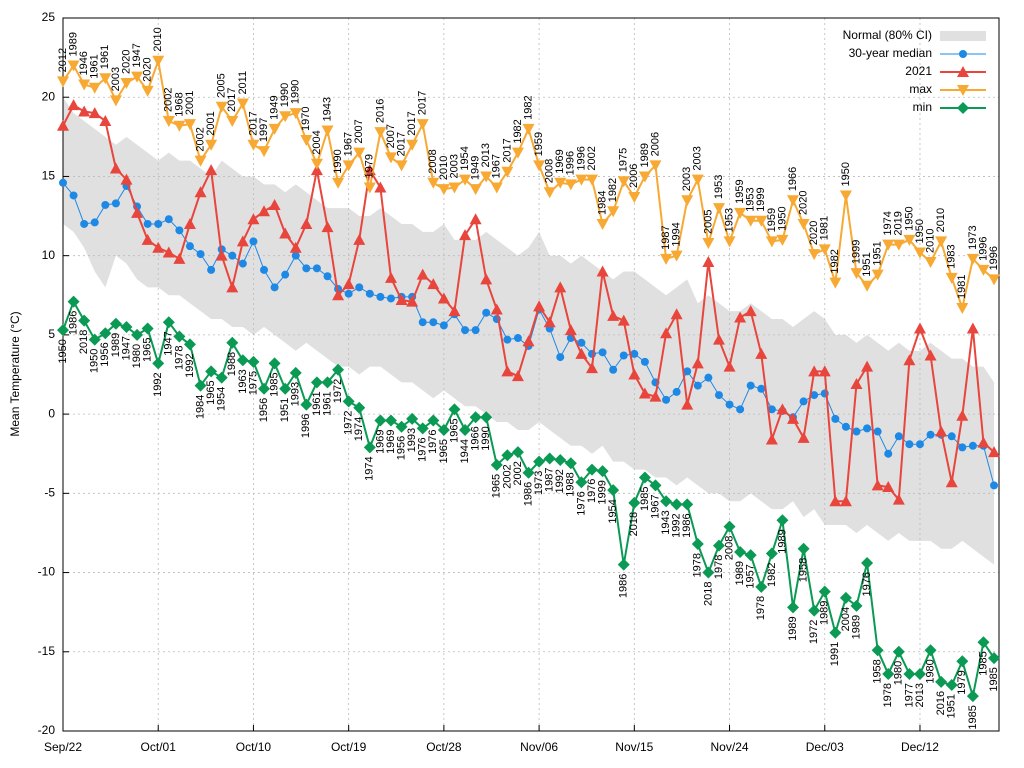 Image resolution: width=1024 pixels, height=768 pixels. I want to click on year-label: 1990, so click(338, 161).